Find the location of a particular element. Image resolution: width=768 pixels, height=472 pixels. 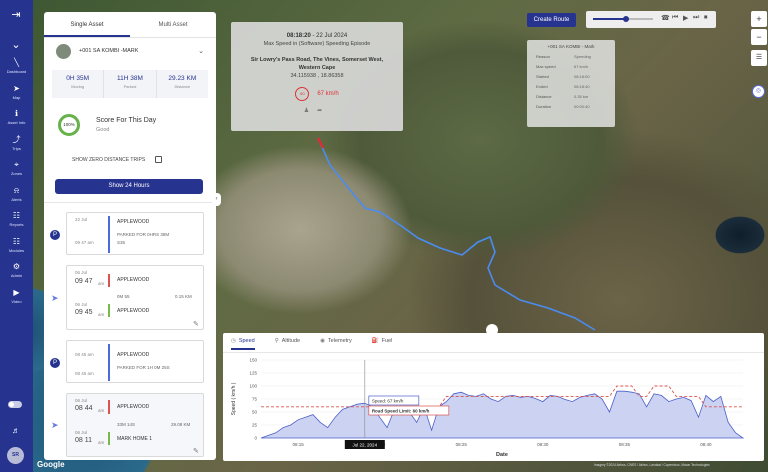

speed-tooltip-text: Speed: 67 km/h is located at coordinates (388, 401).